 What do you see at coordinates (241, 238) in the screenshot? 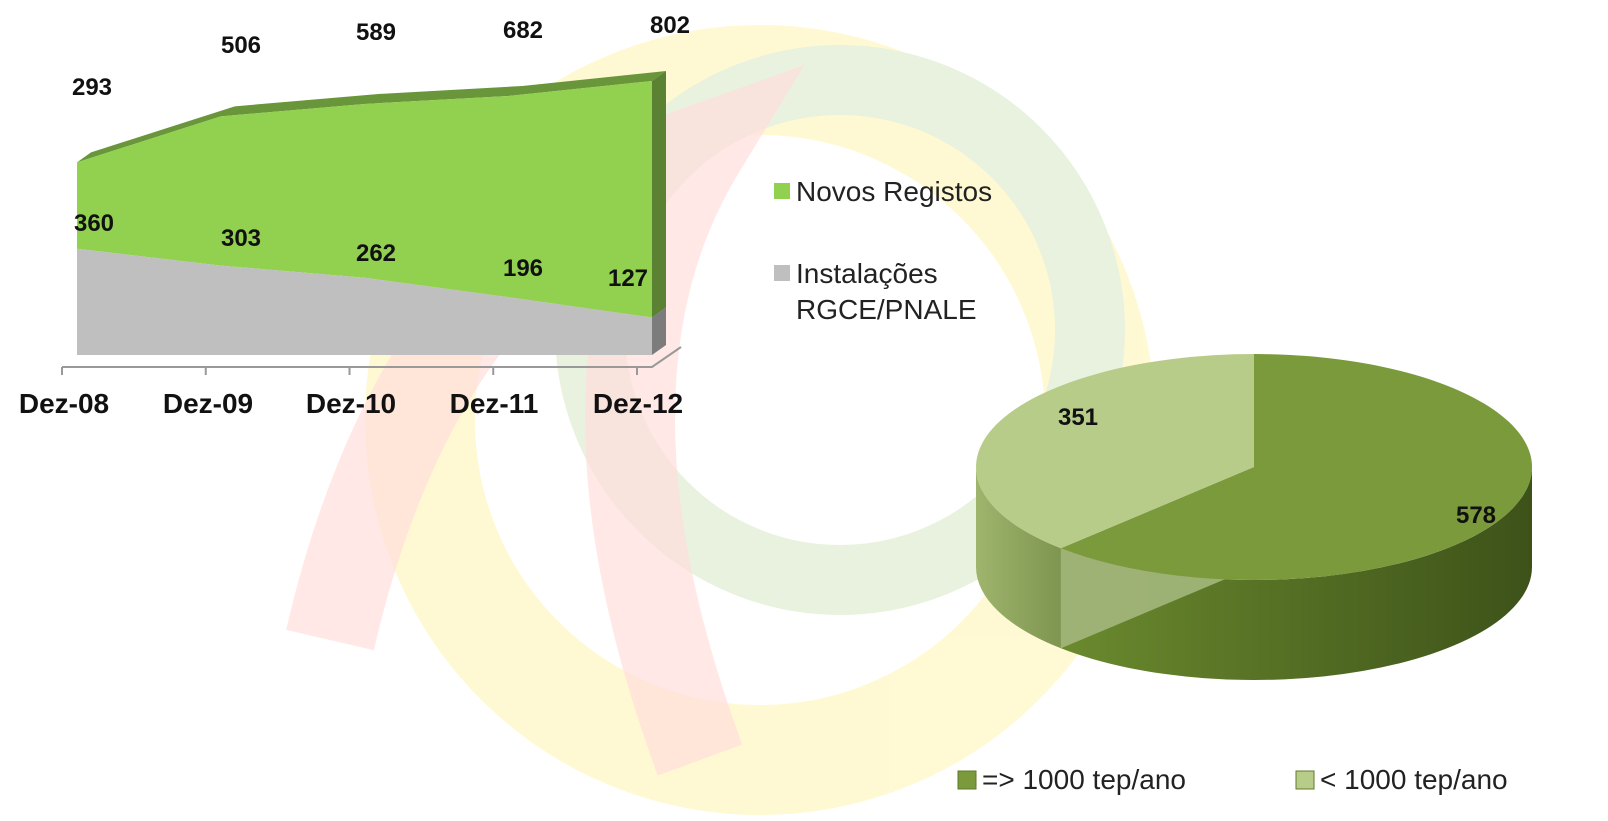
I see `data-label-instalacoes: 303` at bounding box center [241, 238].